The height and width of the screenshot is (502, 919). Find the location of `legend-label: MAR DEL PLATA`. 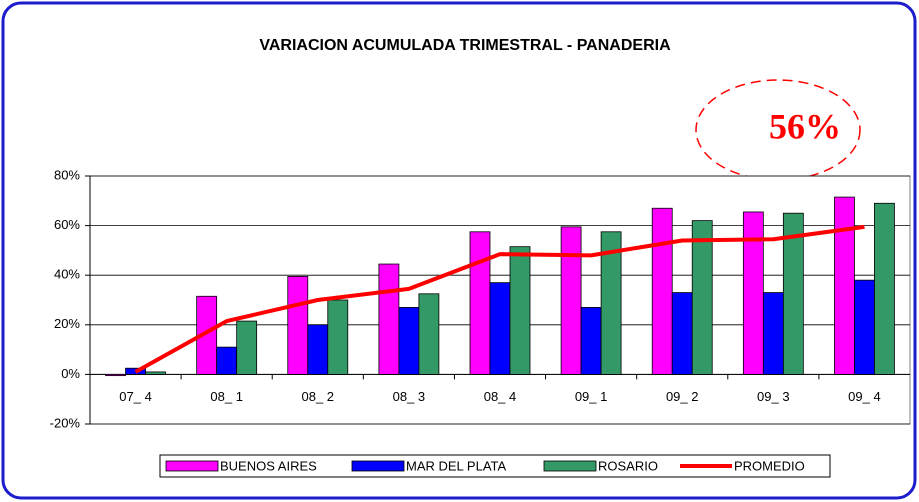

legend-label: MAR DEL PLATA is located at coordinates (456, 465).